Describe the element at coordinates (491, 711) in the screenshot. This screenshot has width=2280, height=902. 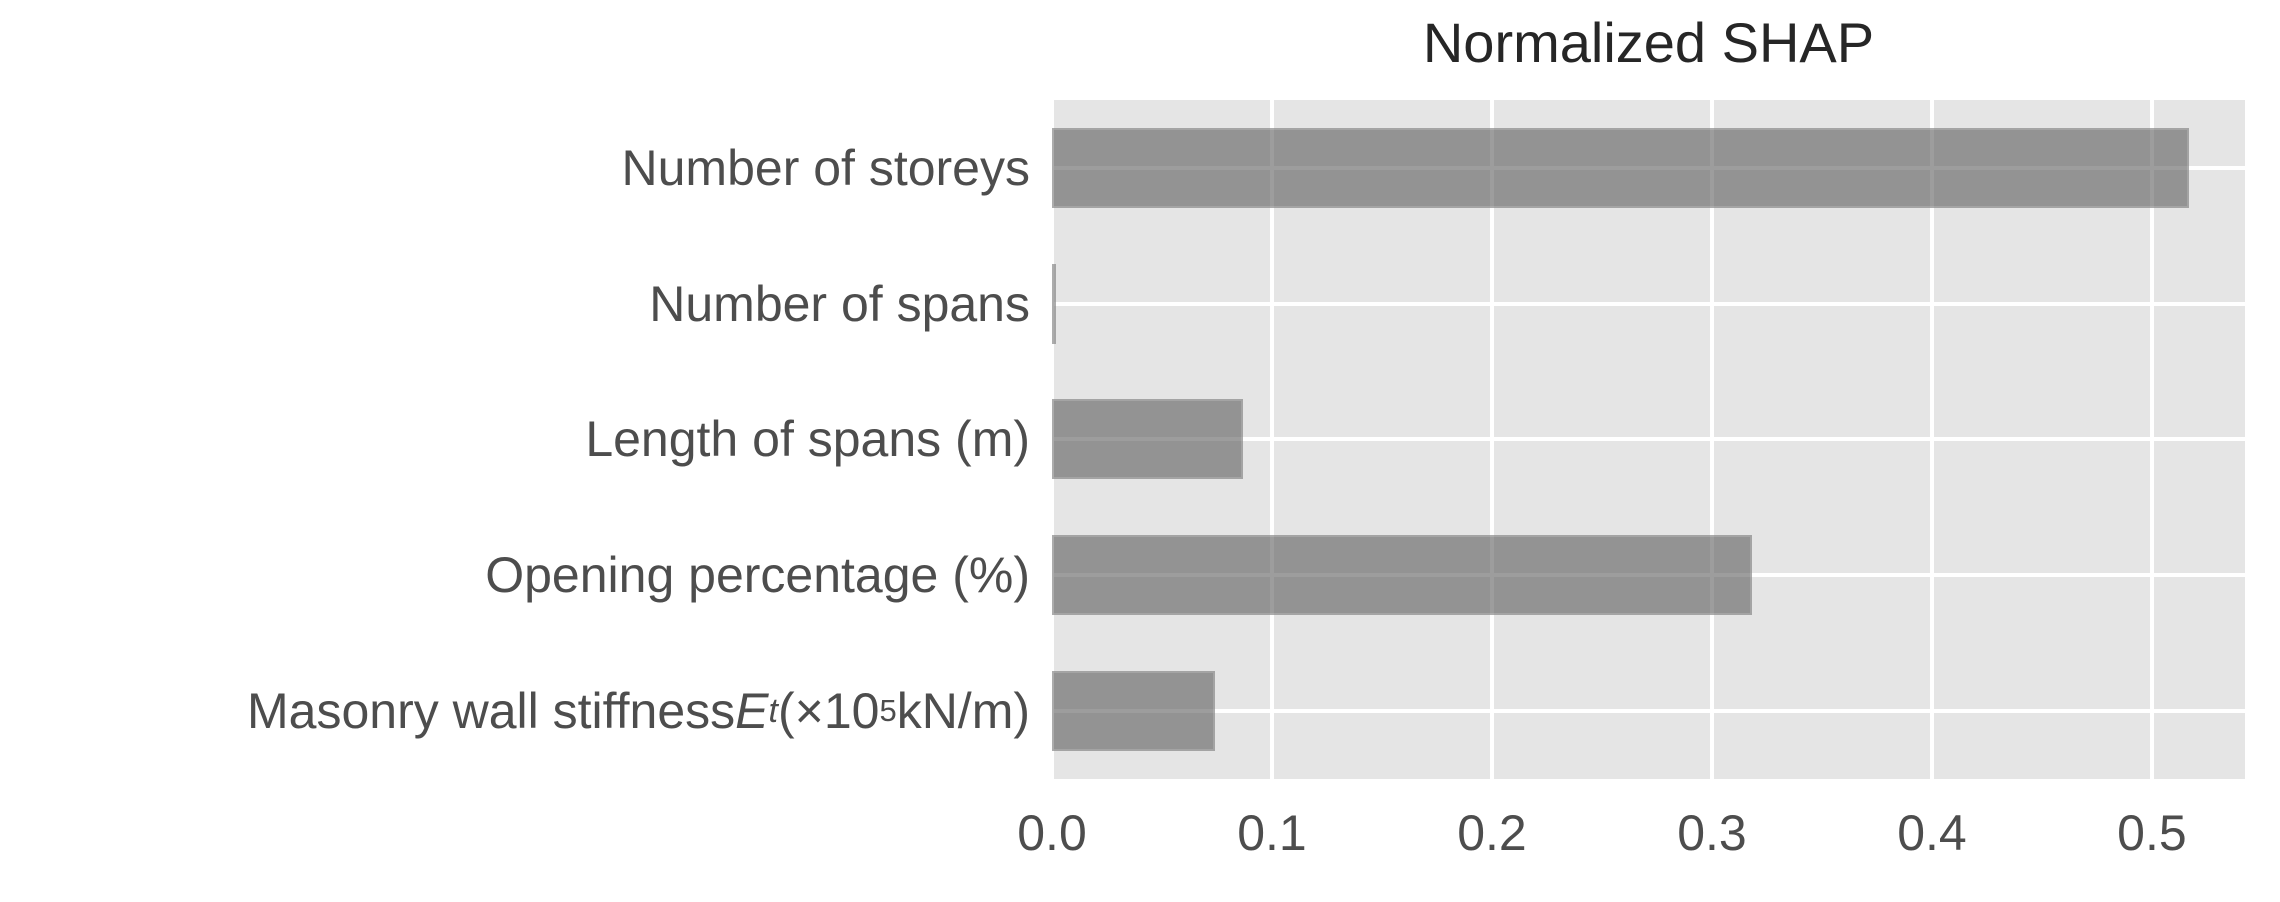
I see `masonry-label-prefix: Masonry wall stiffness` at that location.